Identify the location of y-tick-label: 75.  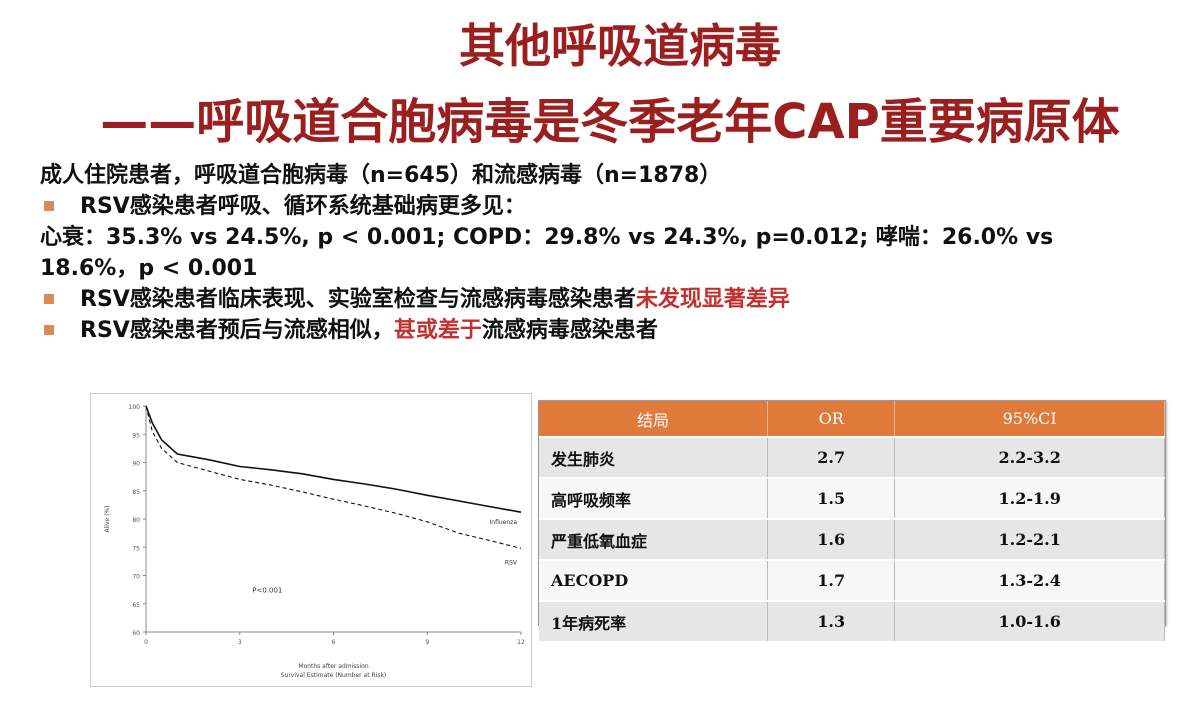
(136, 548).